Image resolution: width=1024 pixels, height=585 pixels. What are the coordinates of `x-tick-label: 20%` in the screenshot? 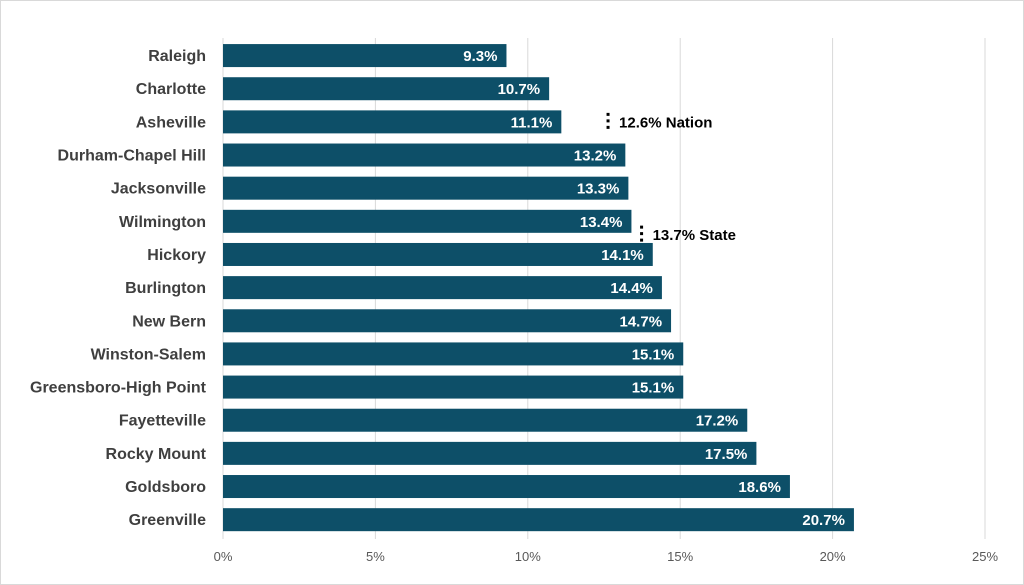 It's located at (833, 556).